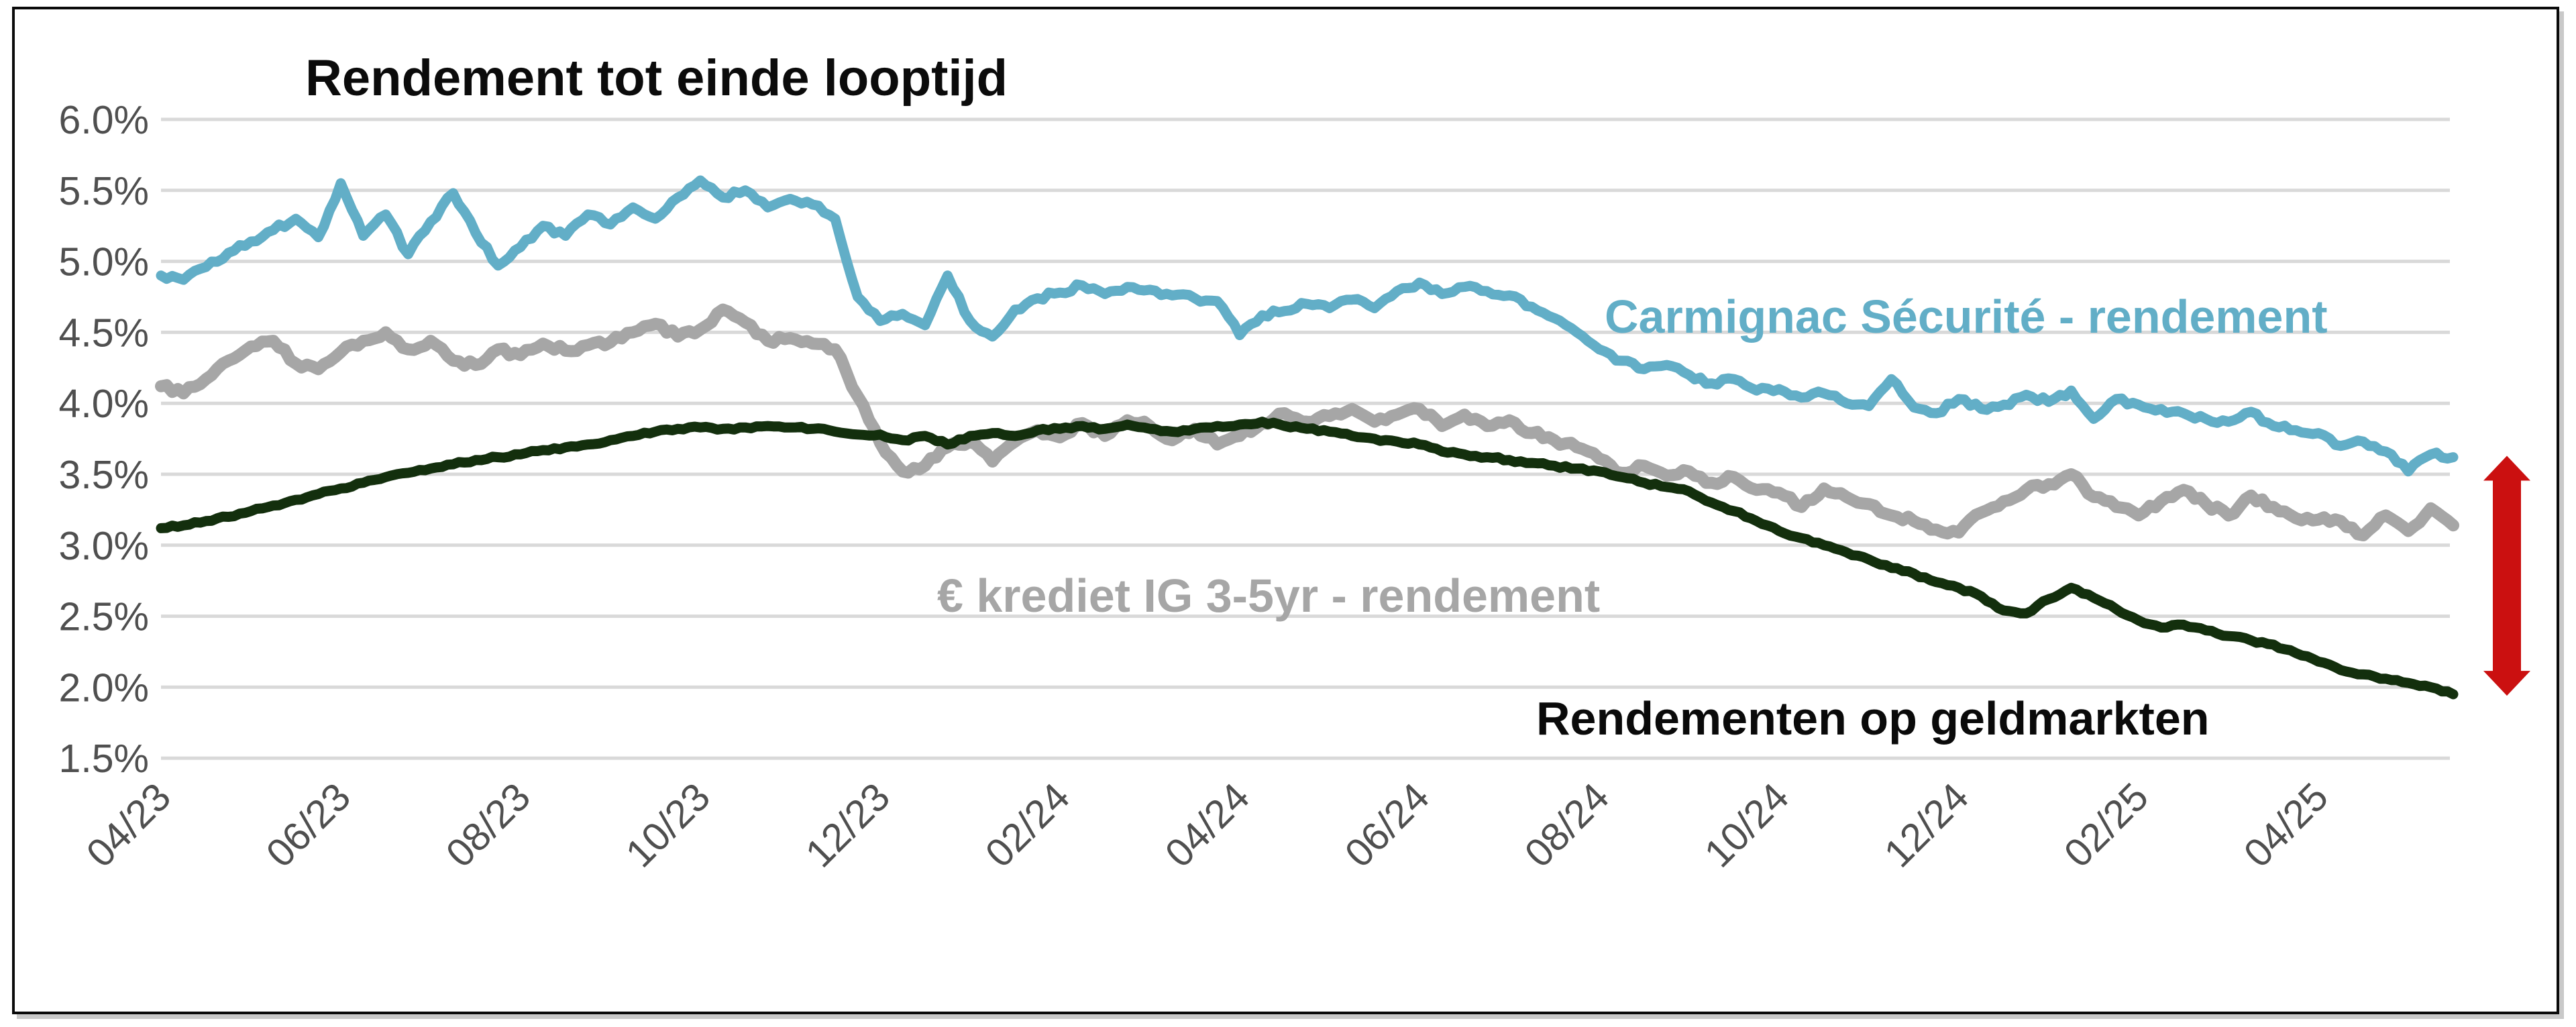  What do you see at coordinates (104, 759) in the screenshot?
I see `y-tick-1.5%: 1.5%` at bounding box center [104, 759].